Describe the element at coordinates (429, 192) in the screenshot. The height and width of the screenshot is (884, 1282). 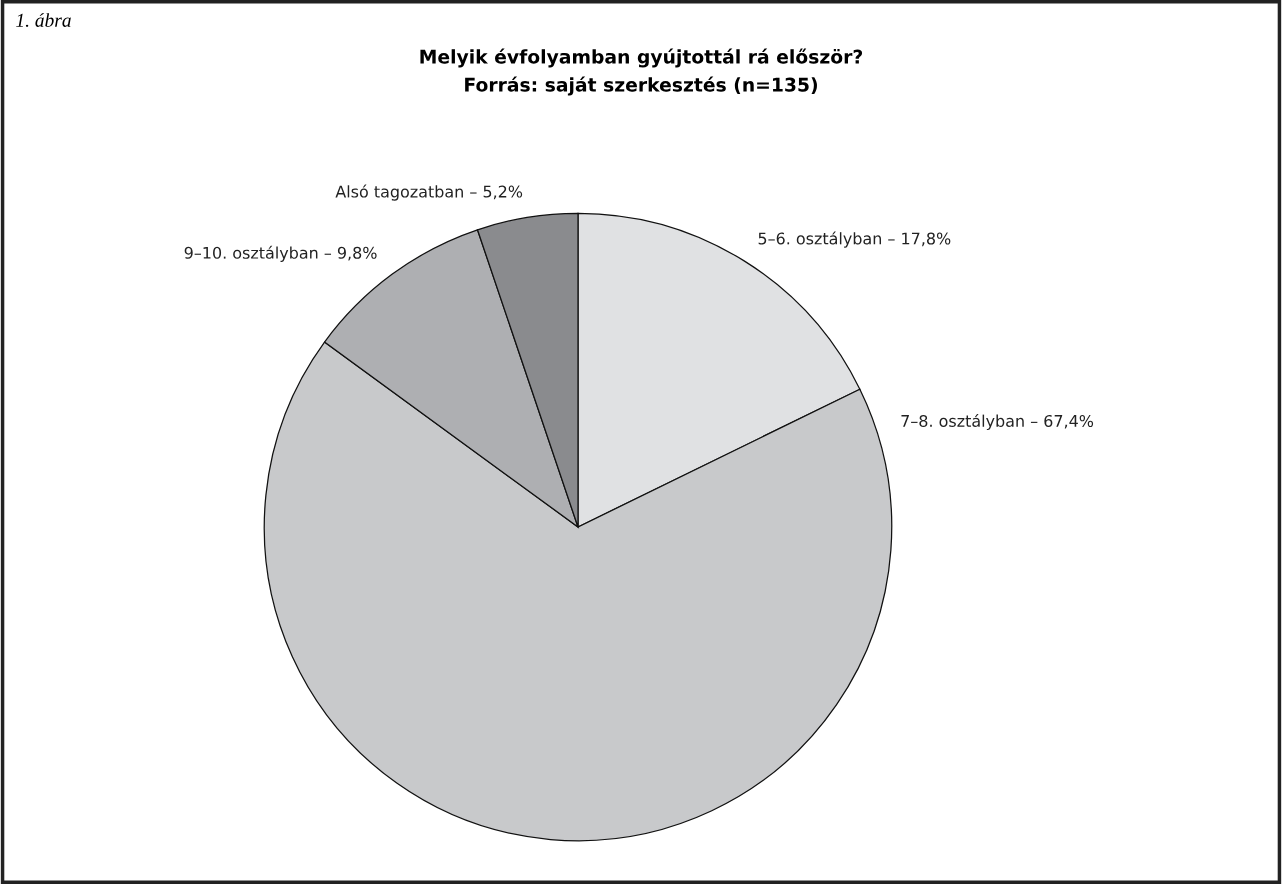
I see `slice-label: Alsó tagozatban – 5,2%` at that location.